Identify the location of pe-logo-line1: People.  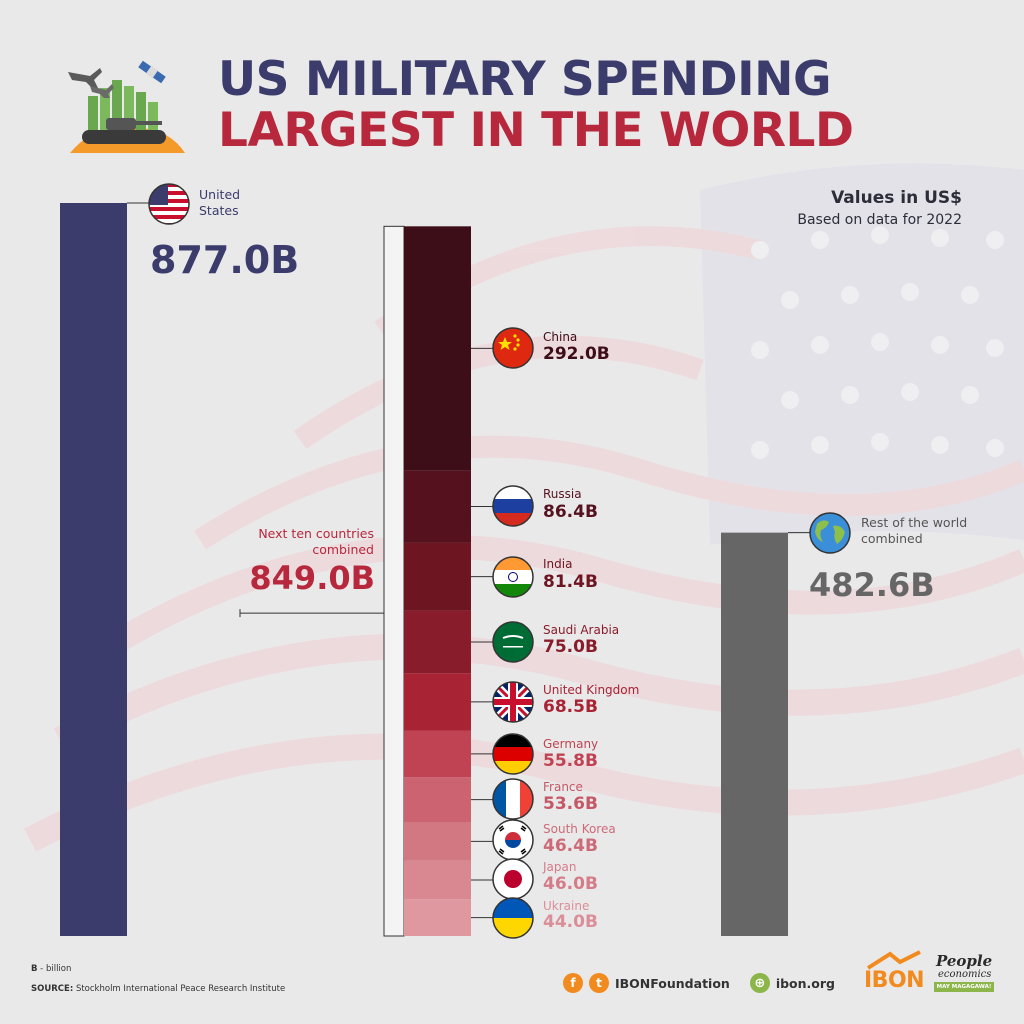
(964, 961).